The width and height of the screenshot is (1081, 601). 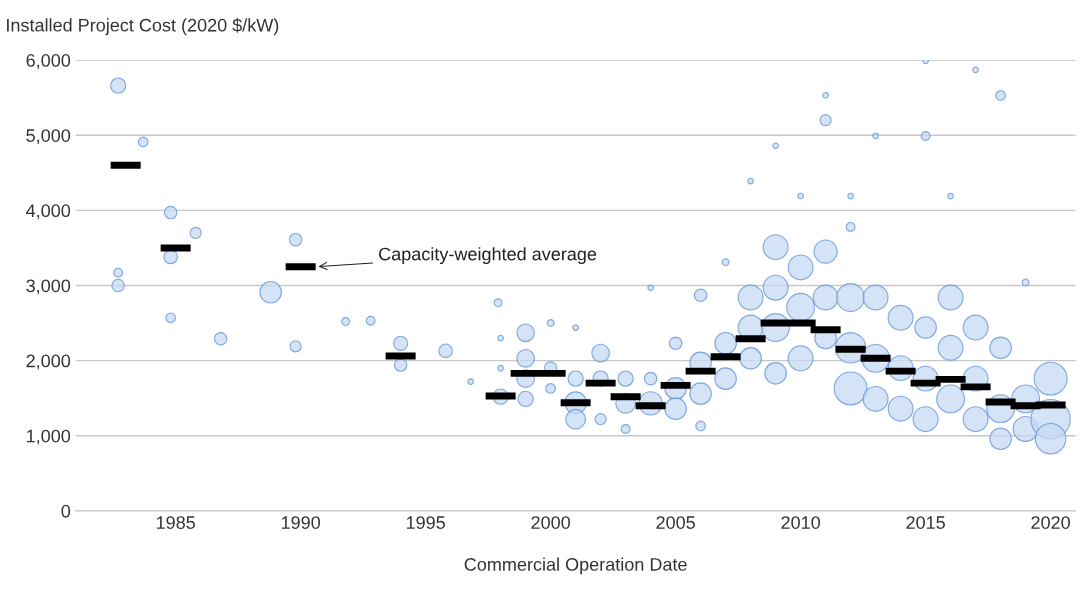 What do you see at coordinates (575, 566) in the screenshot?
I see `x-axis-title: Commercial Operation Date` at bounding box center [575, 566].